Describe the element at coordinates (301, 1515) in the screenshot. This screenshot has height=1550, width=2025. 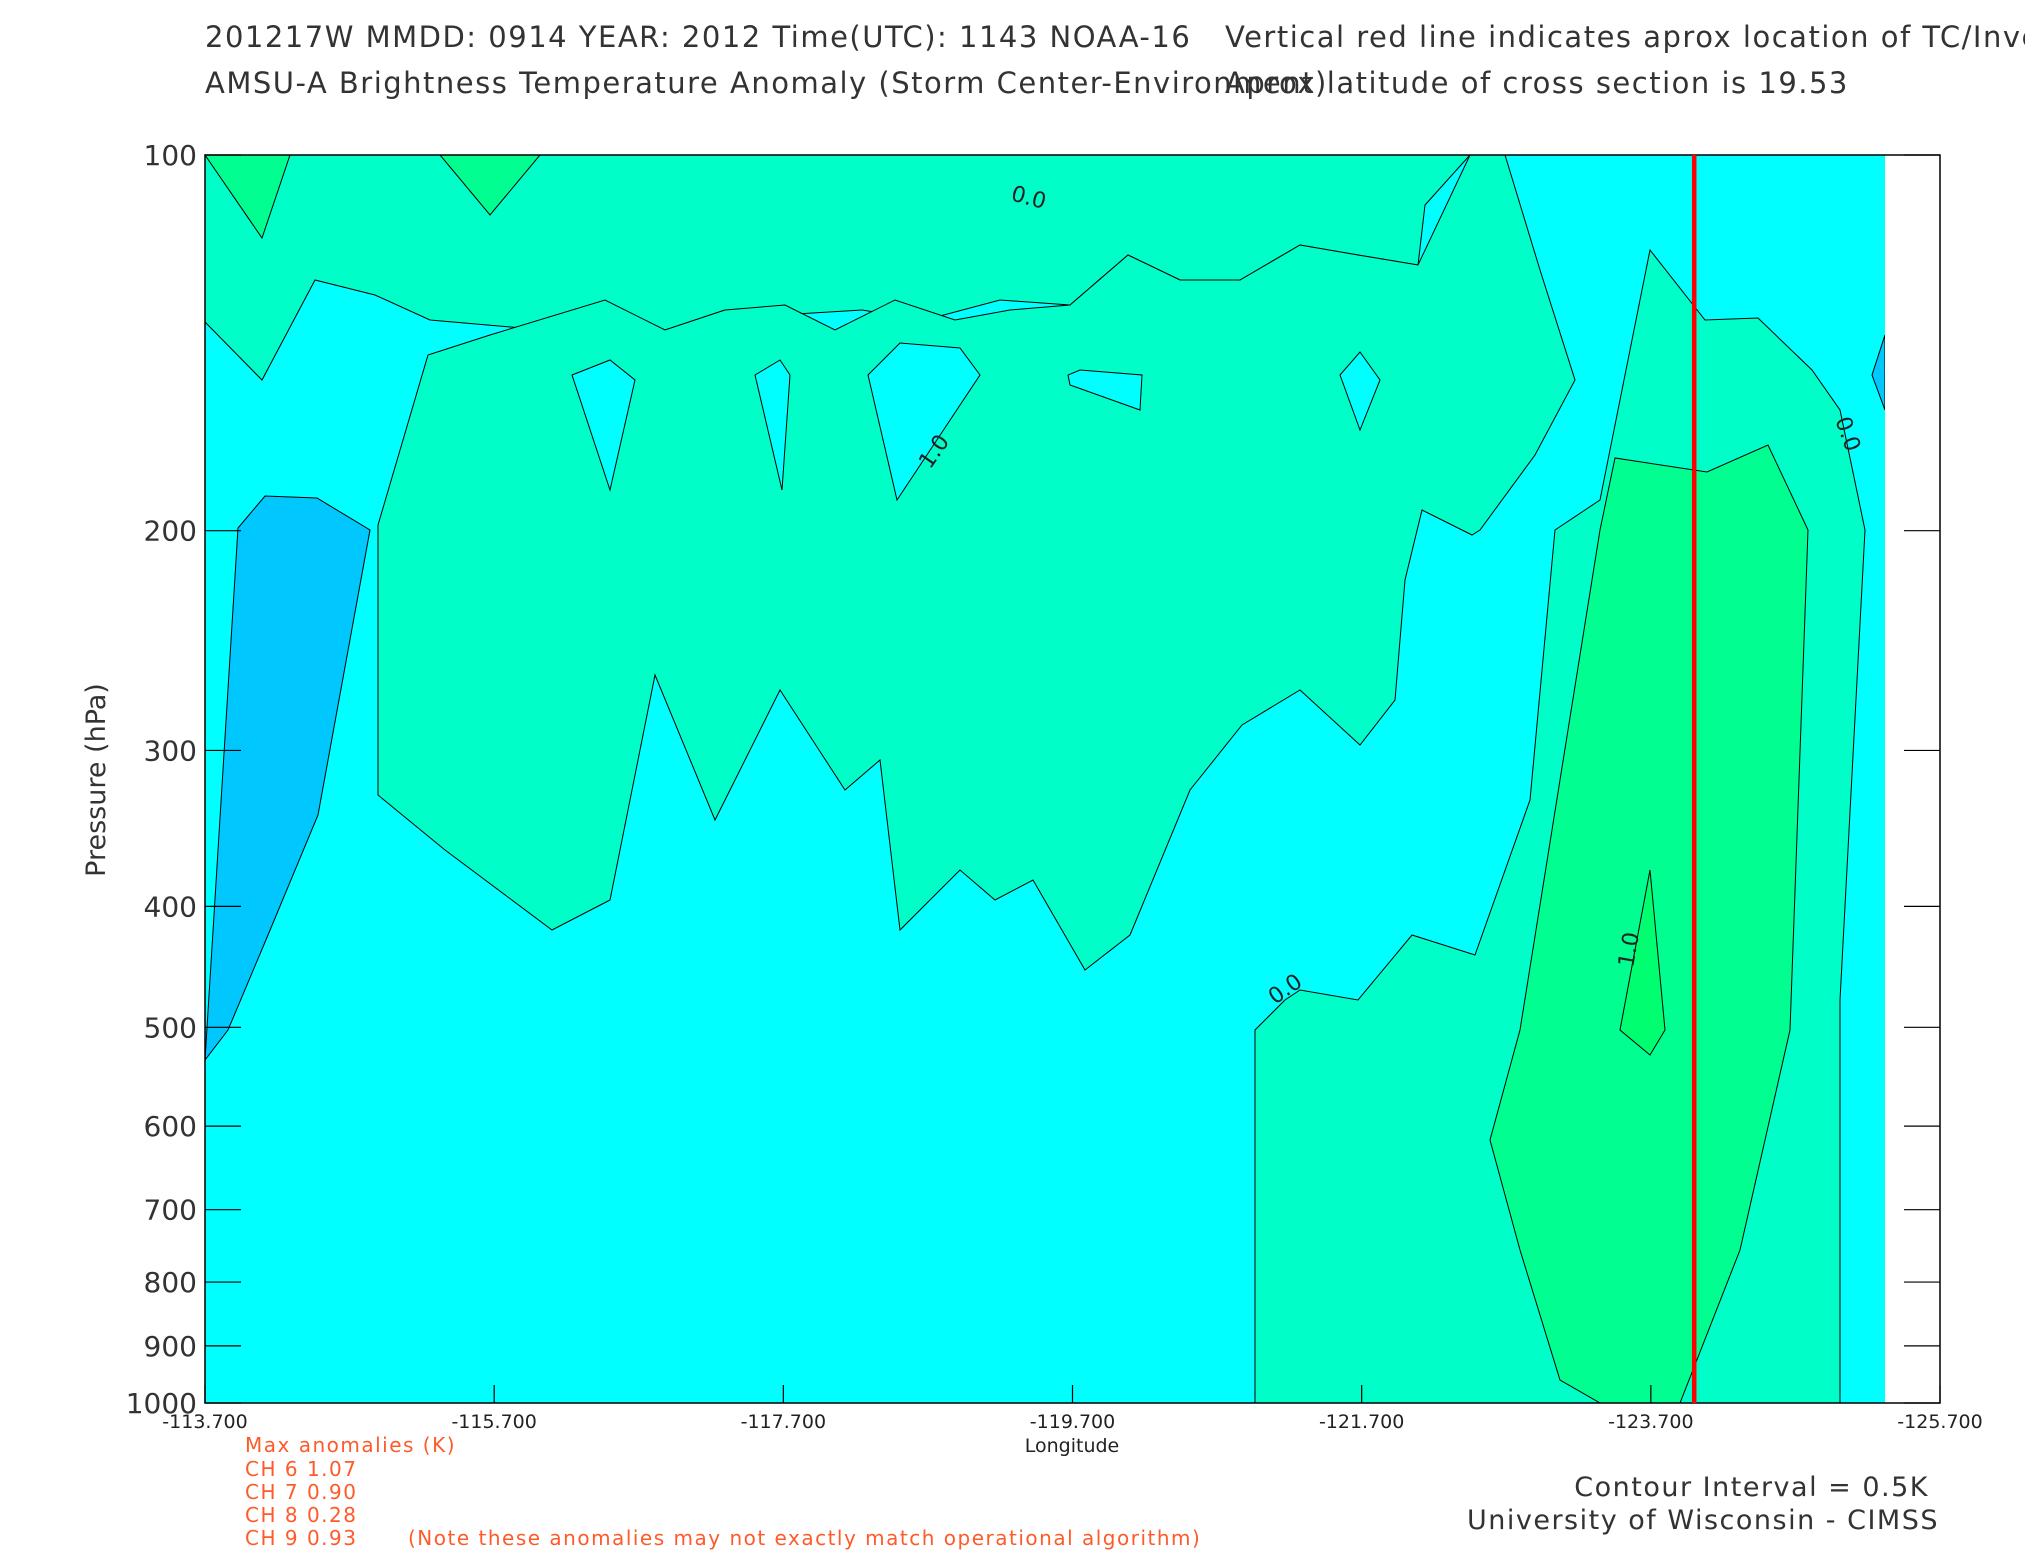
I see `max-anomalies-row: CH 8 0.28` at that location.